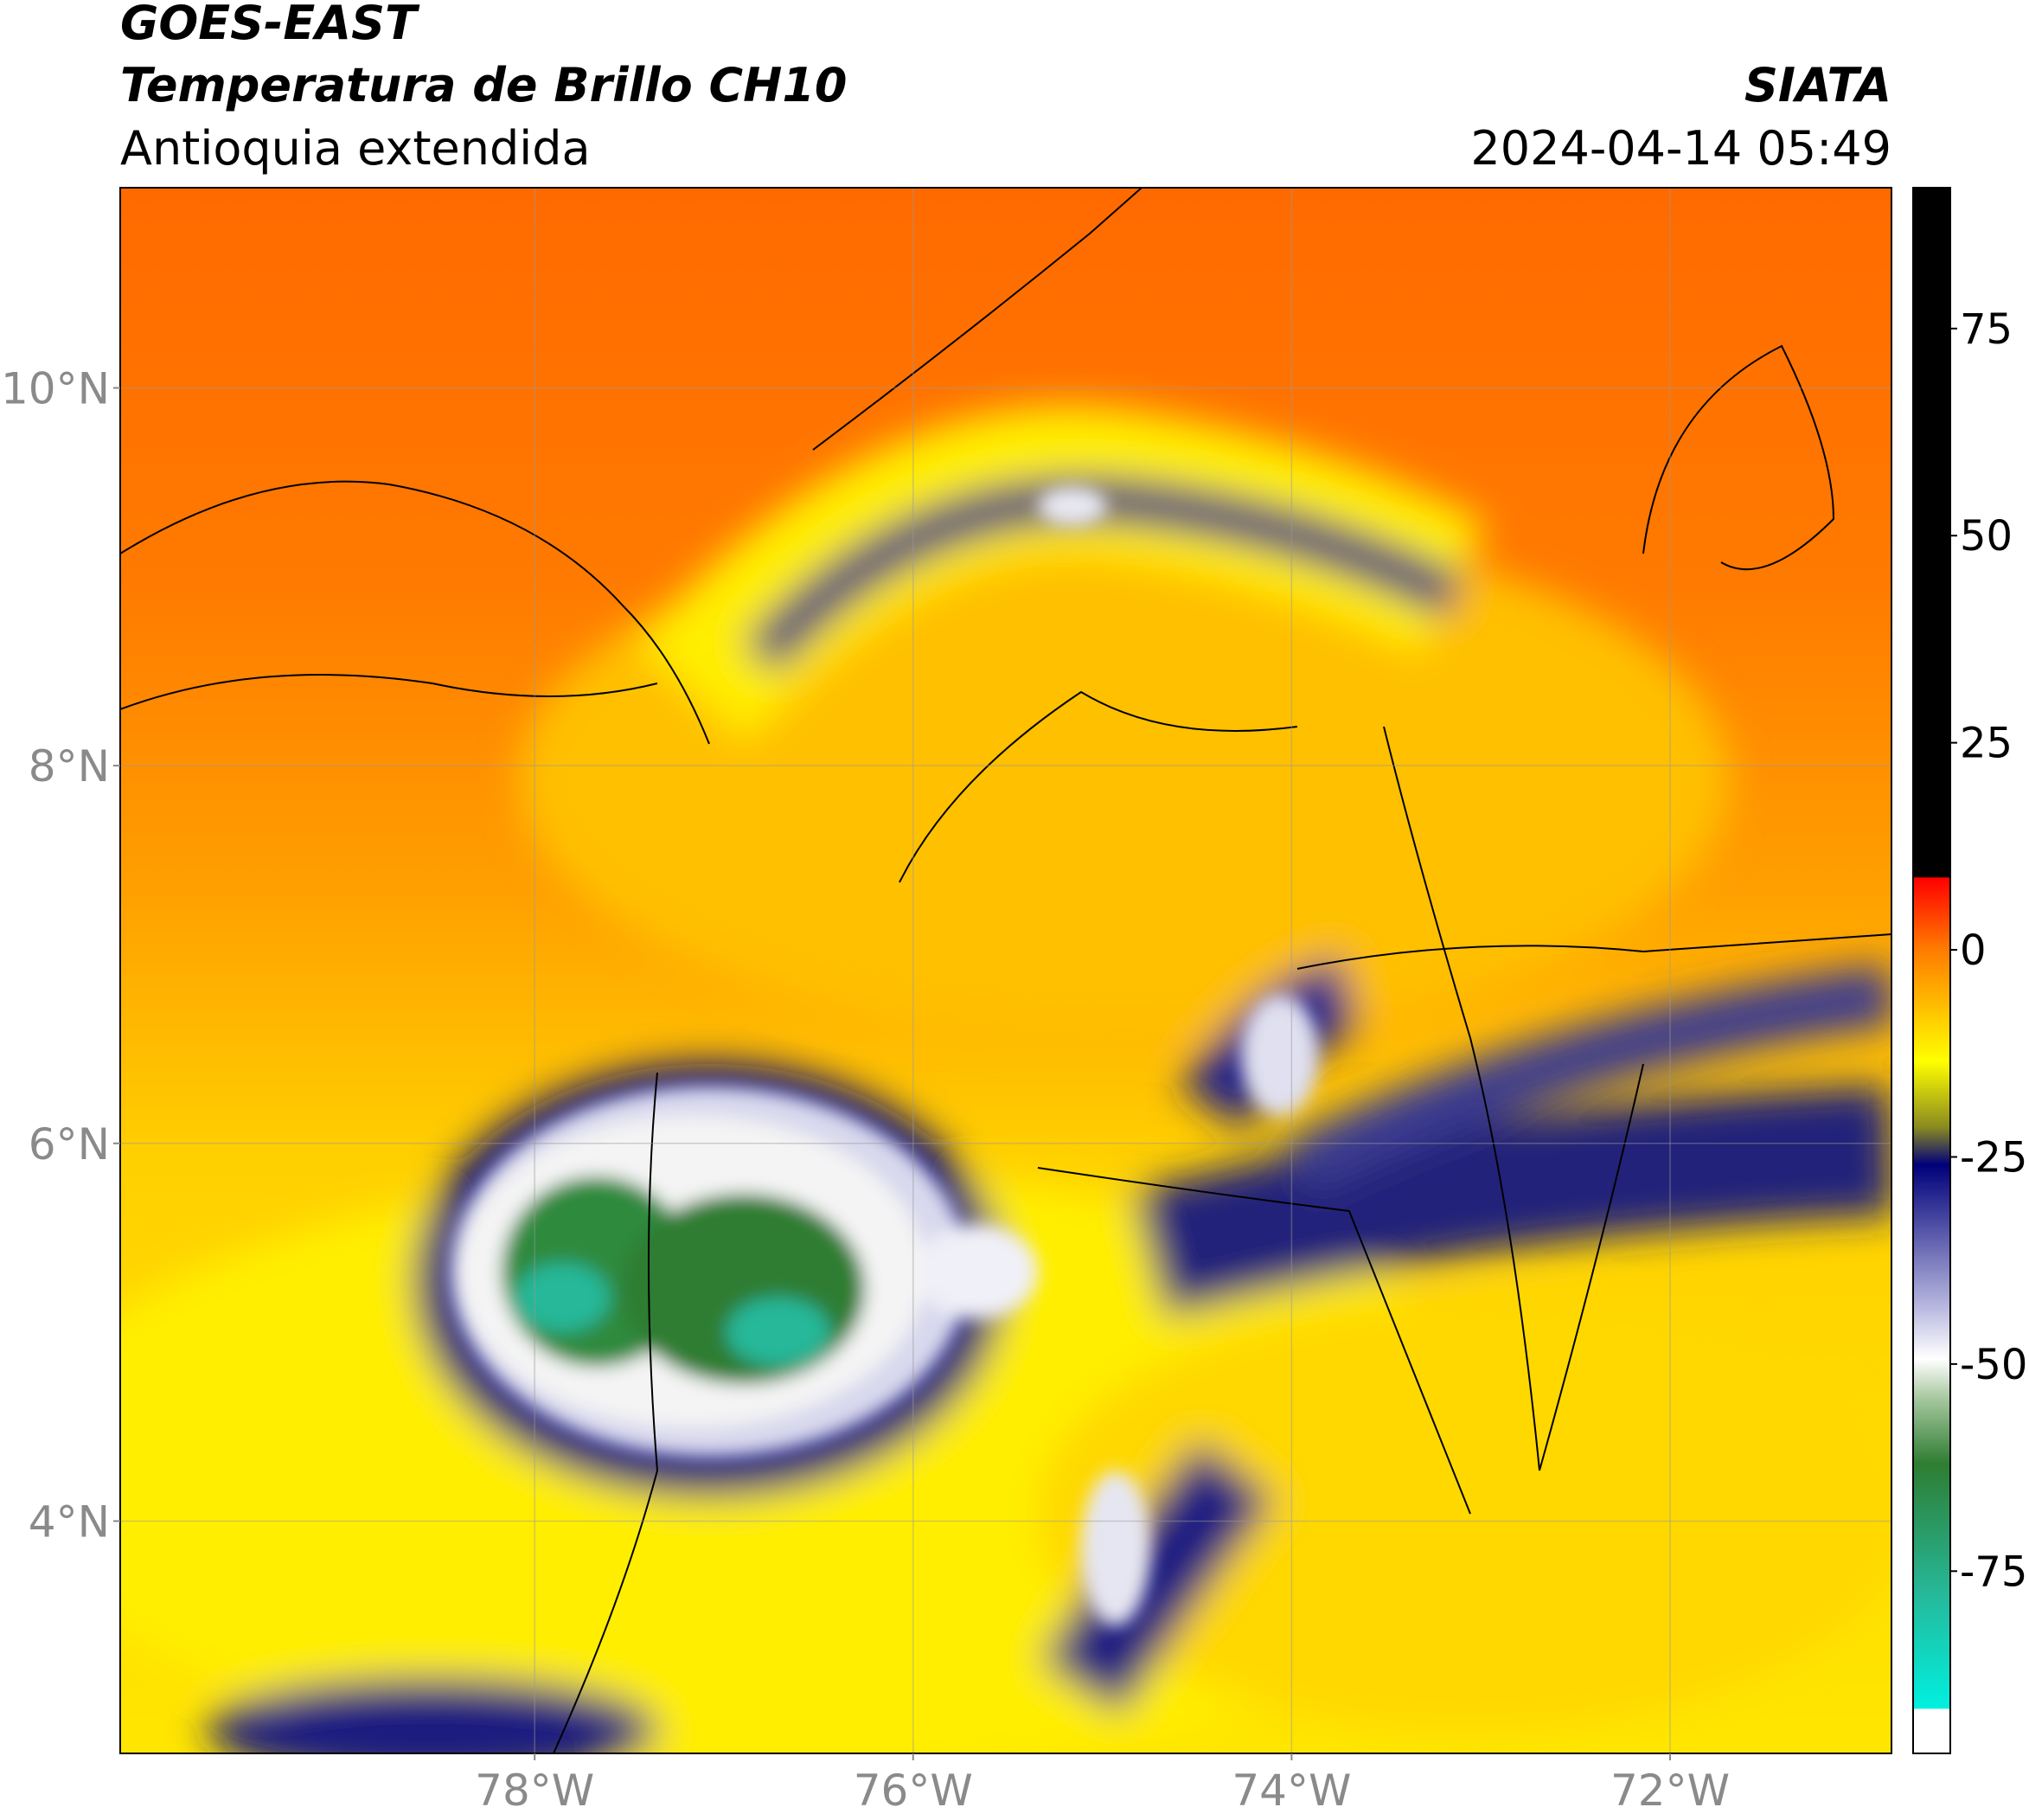 The height and width of the screenshot is (1820, 2029). I want to click on colorbar-tick-label: -50, so click(1993, 1365).